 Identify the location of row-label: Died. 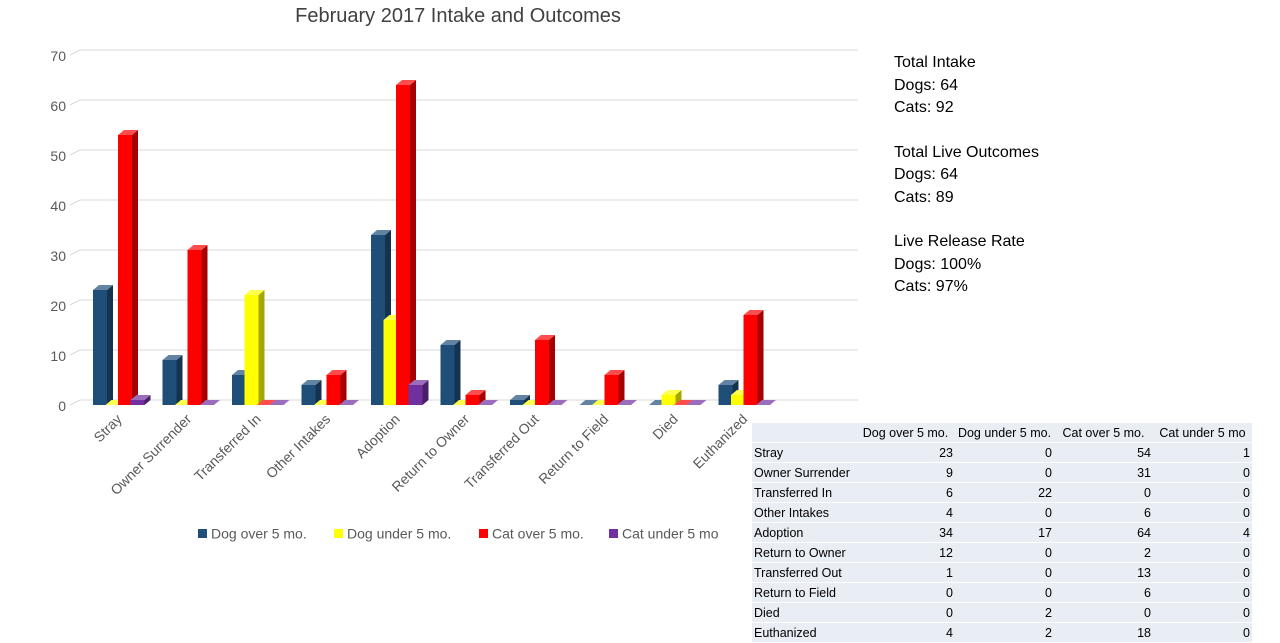
(804, 612).